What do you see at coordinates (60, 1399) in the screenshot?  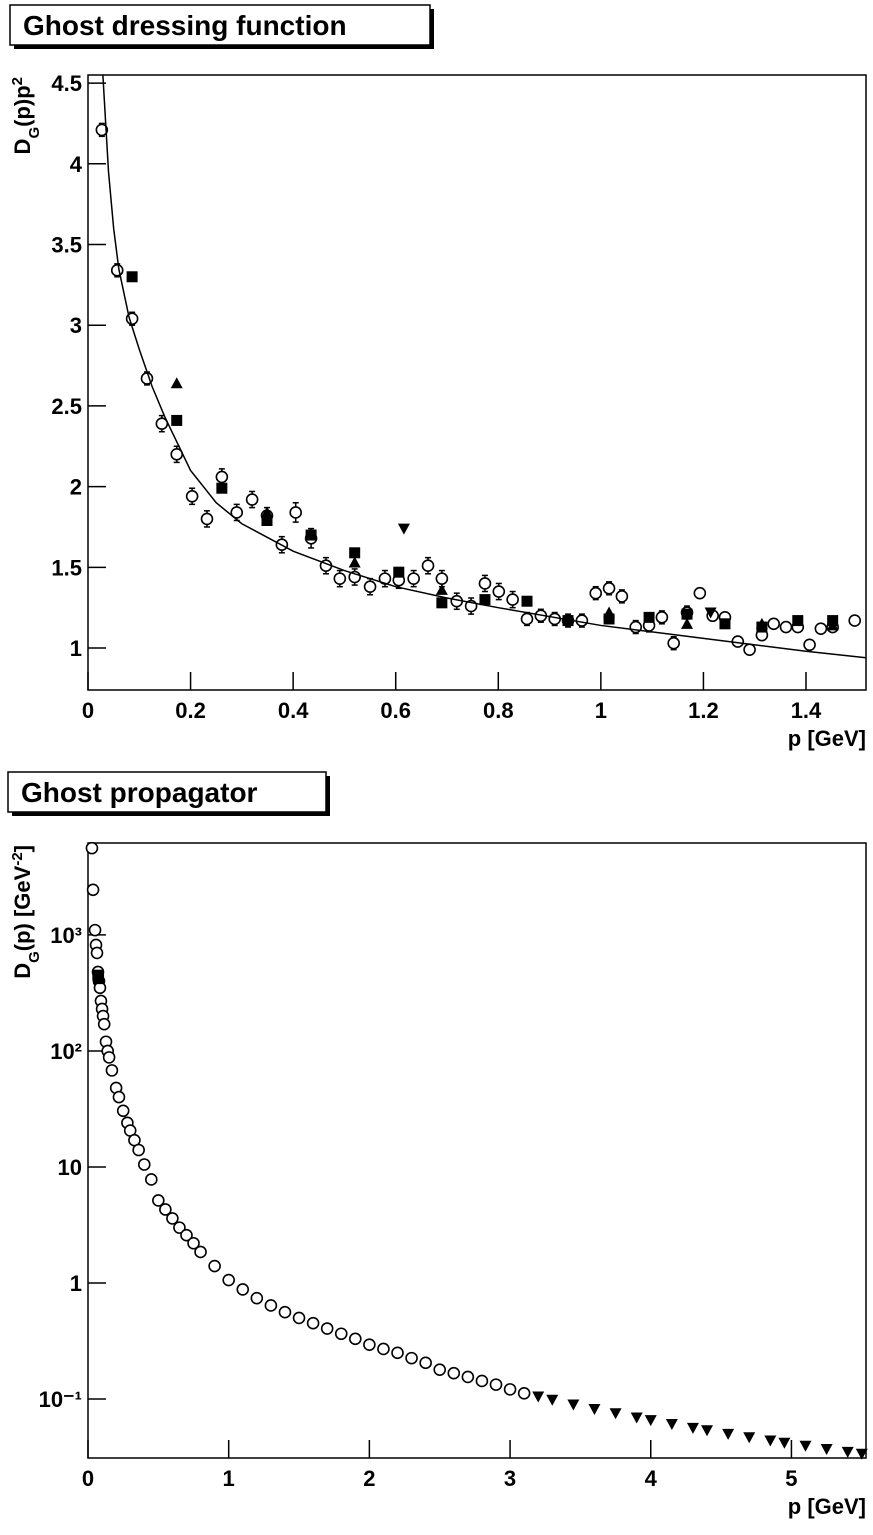 I see `y-tick-label: 10⁻¹` at bounding box center [60, 1399].